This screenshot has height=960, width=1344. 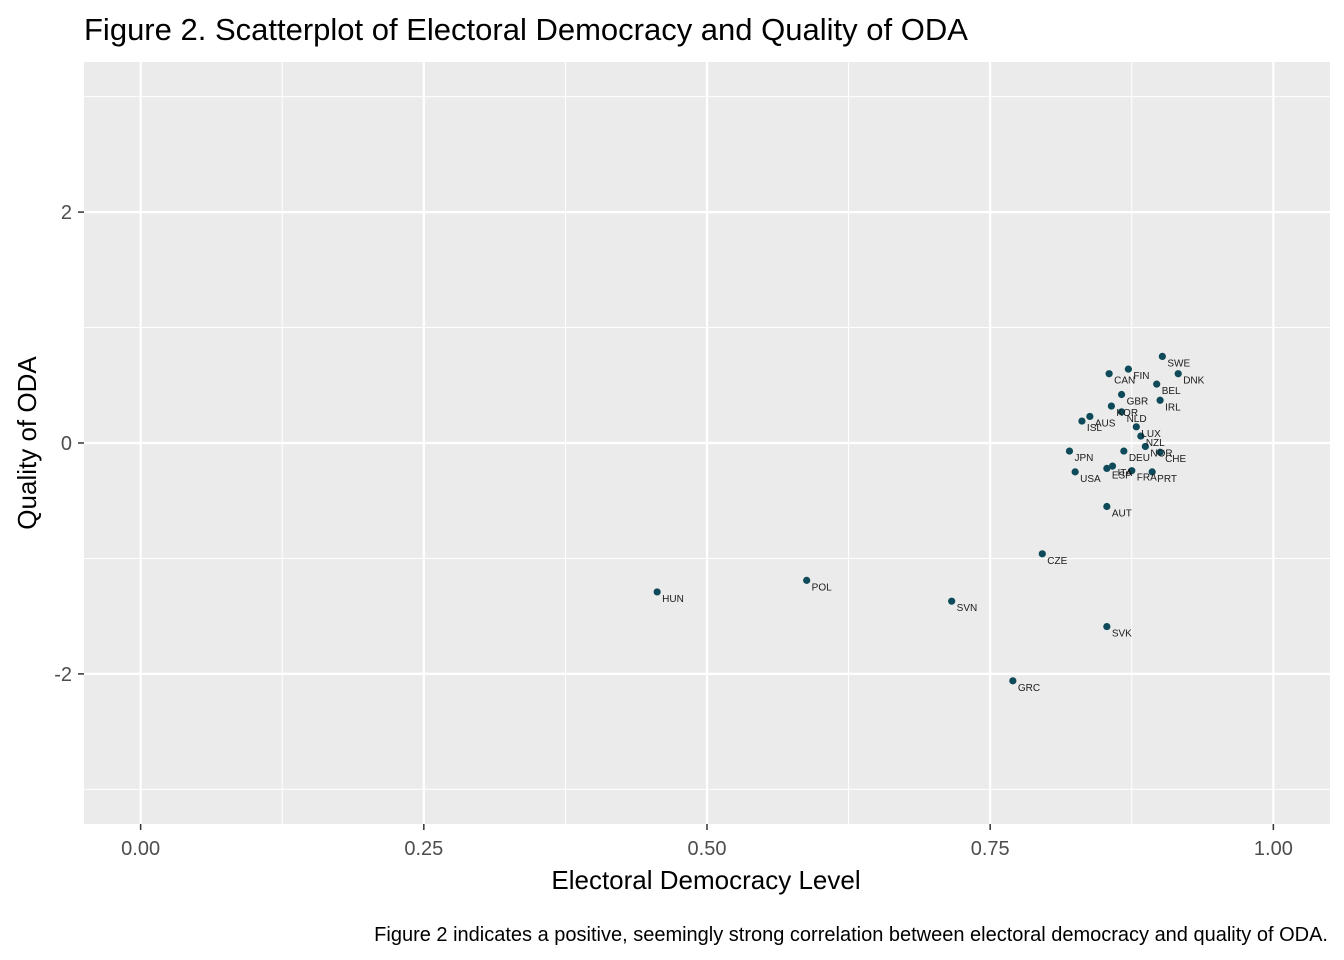 I want to click on point-label: KOR, so click(x=1127, y=413).